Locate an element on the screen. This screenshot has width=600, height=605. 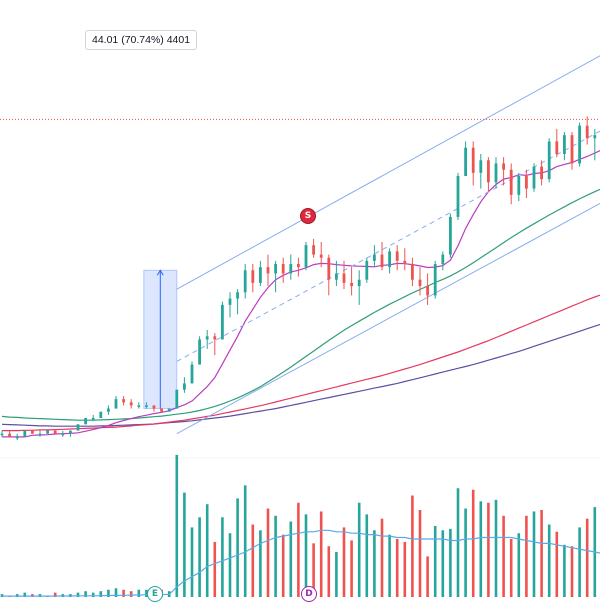
price-range-measure is located at coordinates (160, 339).